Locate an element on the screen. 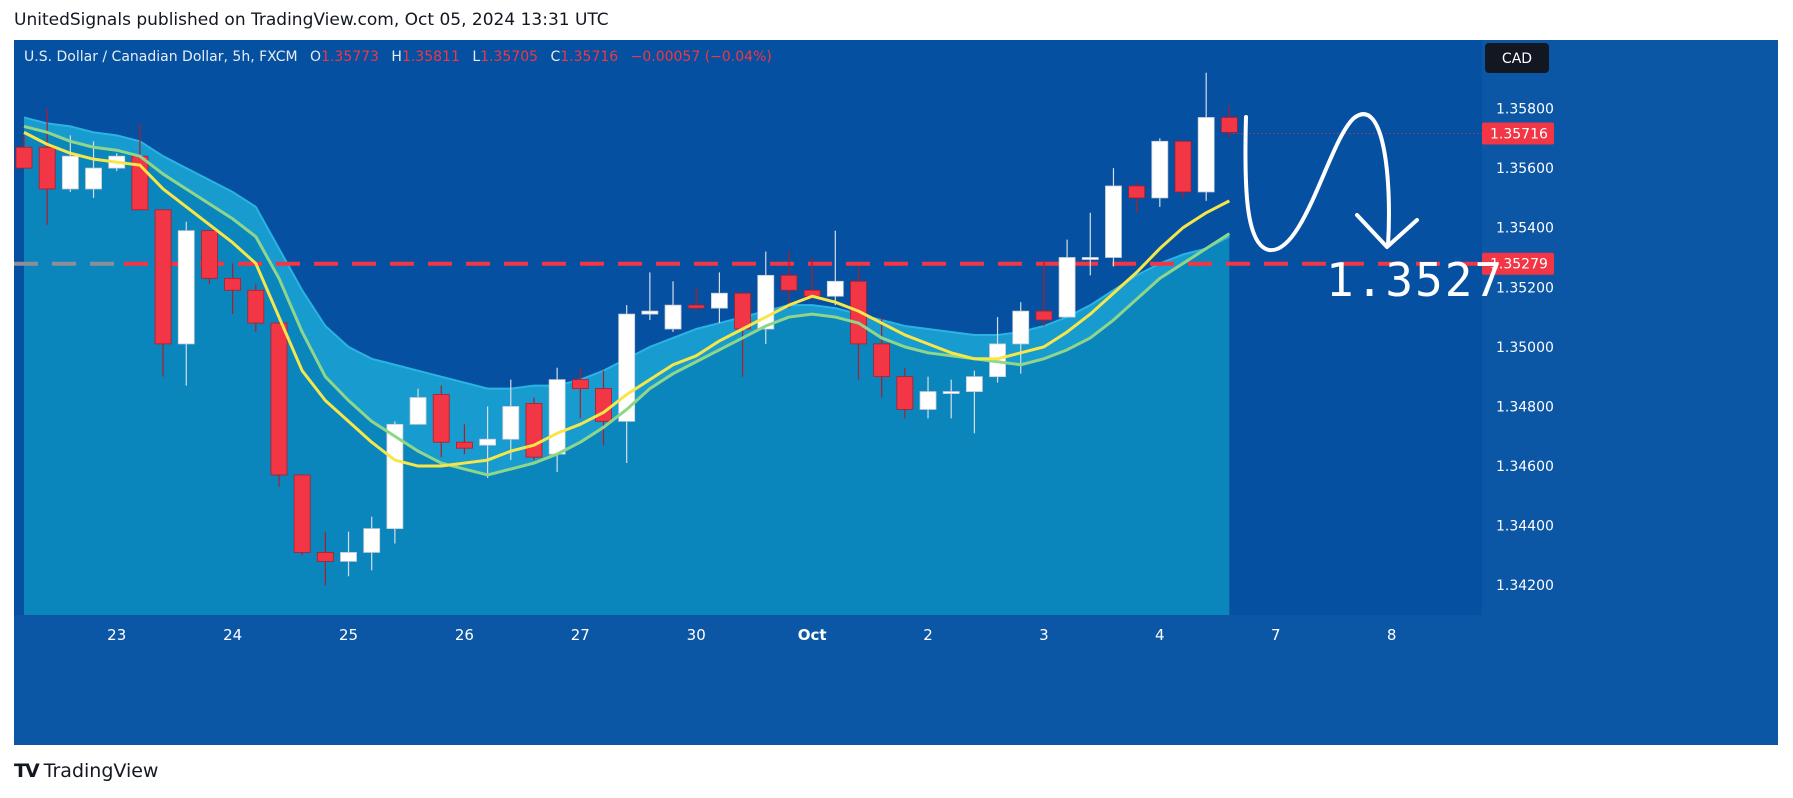  time-tick-label: 25 is located at coordinates (348, 635).